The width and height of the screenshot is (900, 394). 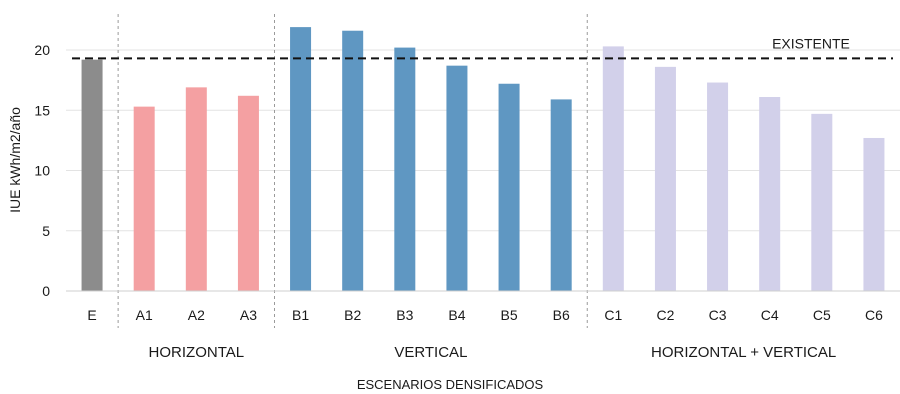 What do you see at coordinates (15, 160) in the screenshot?
I see `y-axis-label: IUE kWh/m2/año` at bounding box center [15, 160].